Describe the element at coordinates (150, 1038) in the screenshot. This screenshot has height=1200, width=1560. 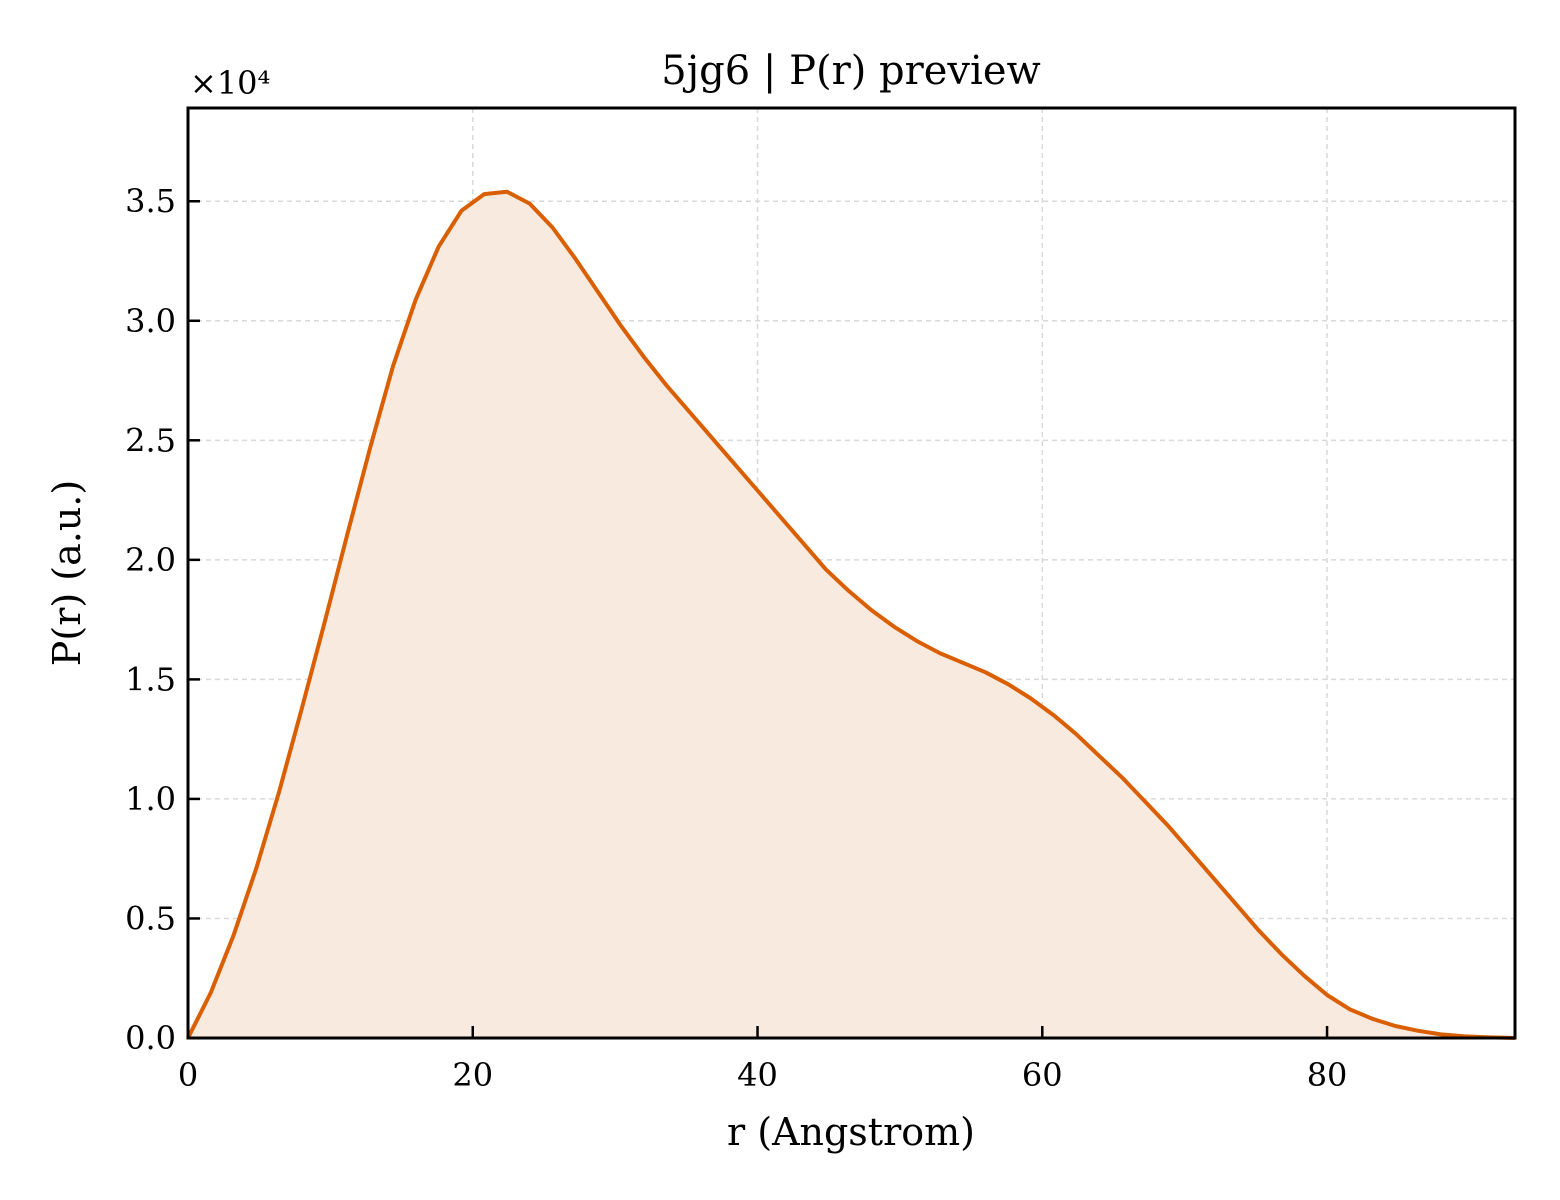
I see `y-tick-label: 0.0` at that location.